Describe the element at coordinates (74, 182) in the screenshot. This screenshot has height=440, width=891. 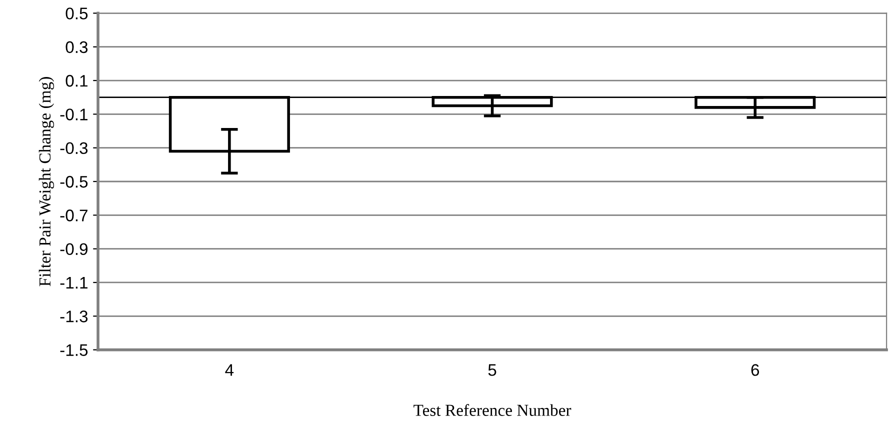
I see `y-tick-label: -0.5` at that location.